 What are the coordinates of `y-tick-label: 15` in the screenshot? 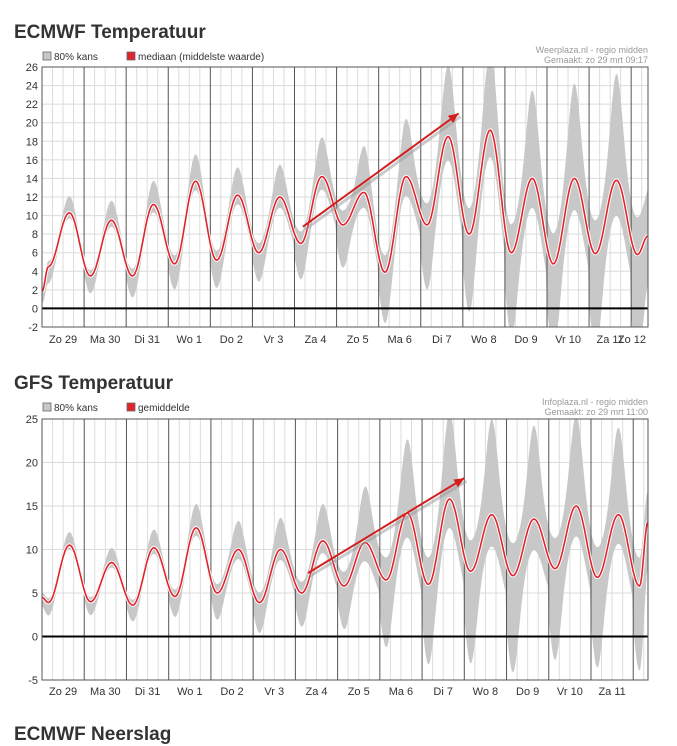 It's located at (32, 507).